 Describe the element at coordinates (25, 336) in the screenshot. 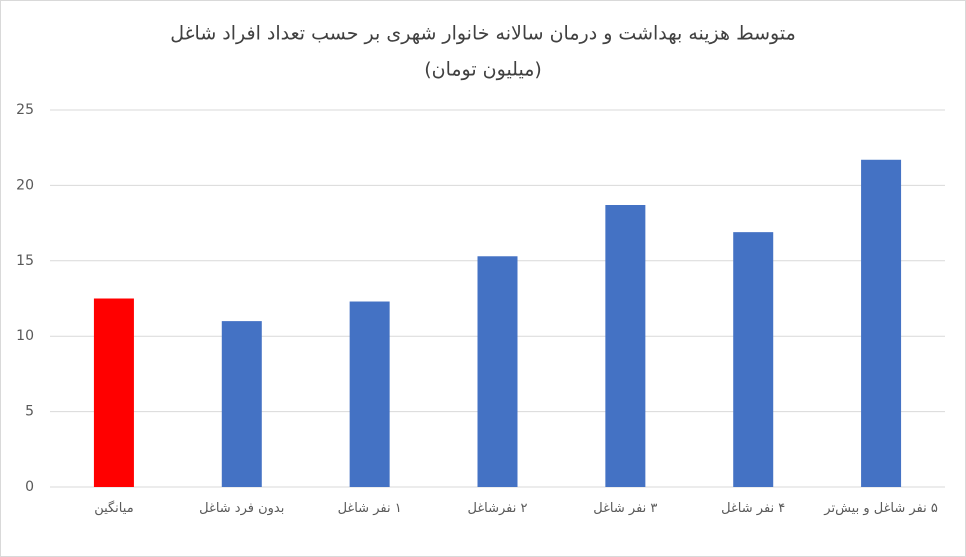

I see `y-tick-label: 10` at that location.